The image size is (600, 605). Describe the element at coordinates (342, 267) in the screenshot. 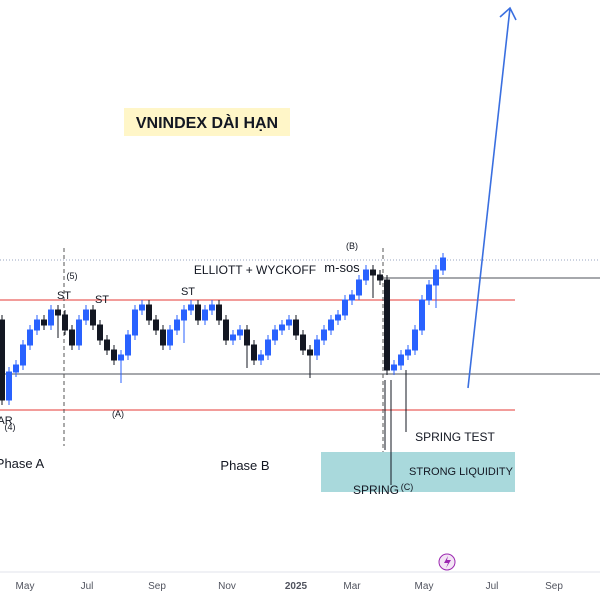

I see `annotation: m-sos` at that location.